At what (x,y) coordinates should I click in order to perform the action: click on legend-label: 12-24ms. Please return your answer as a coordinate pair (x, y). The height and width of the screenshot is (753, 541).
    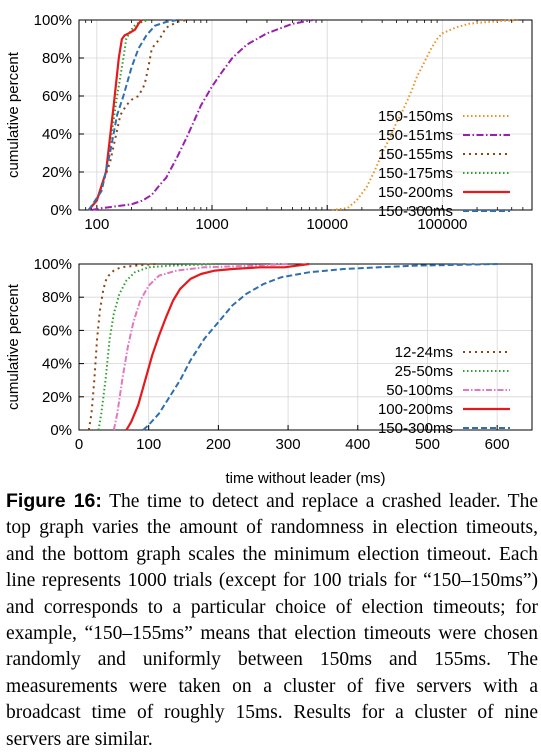
    Looking at the image, I should click on (424, 352).